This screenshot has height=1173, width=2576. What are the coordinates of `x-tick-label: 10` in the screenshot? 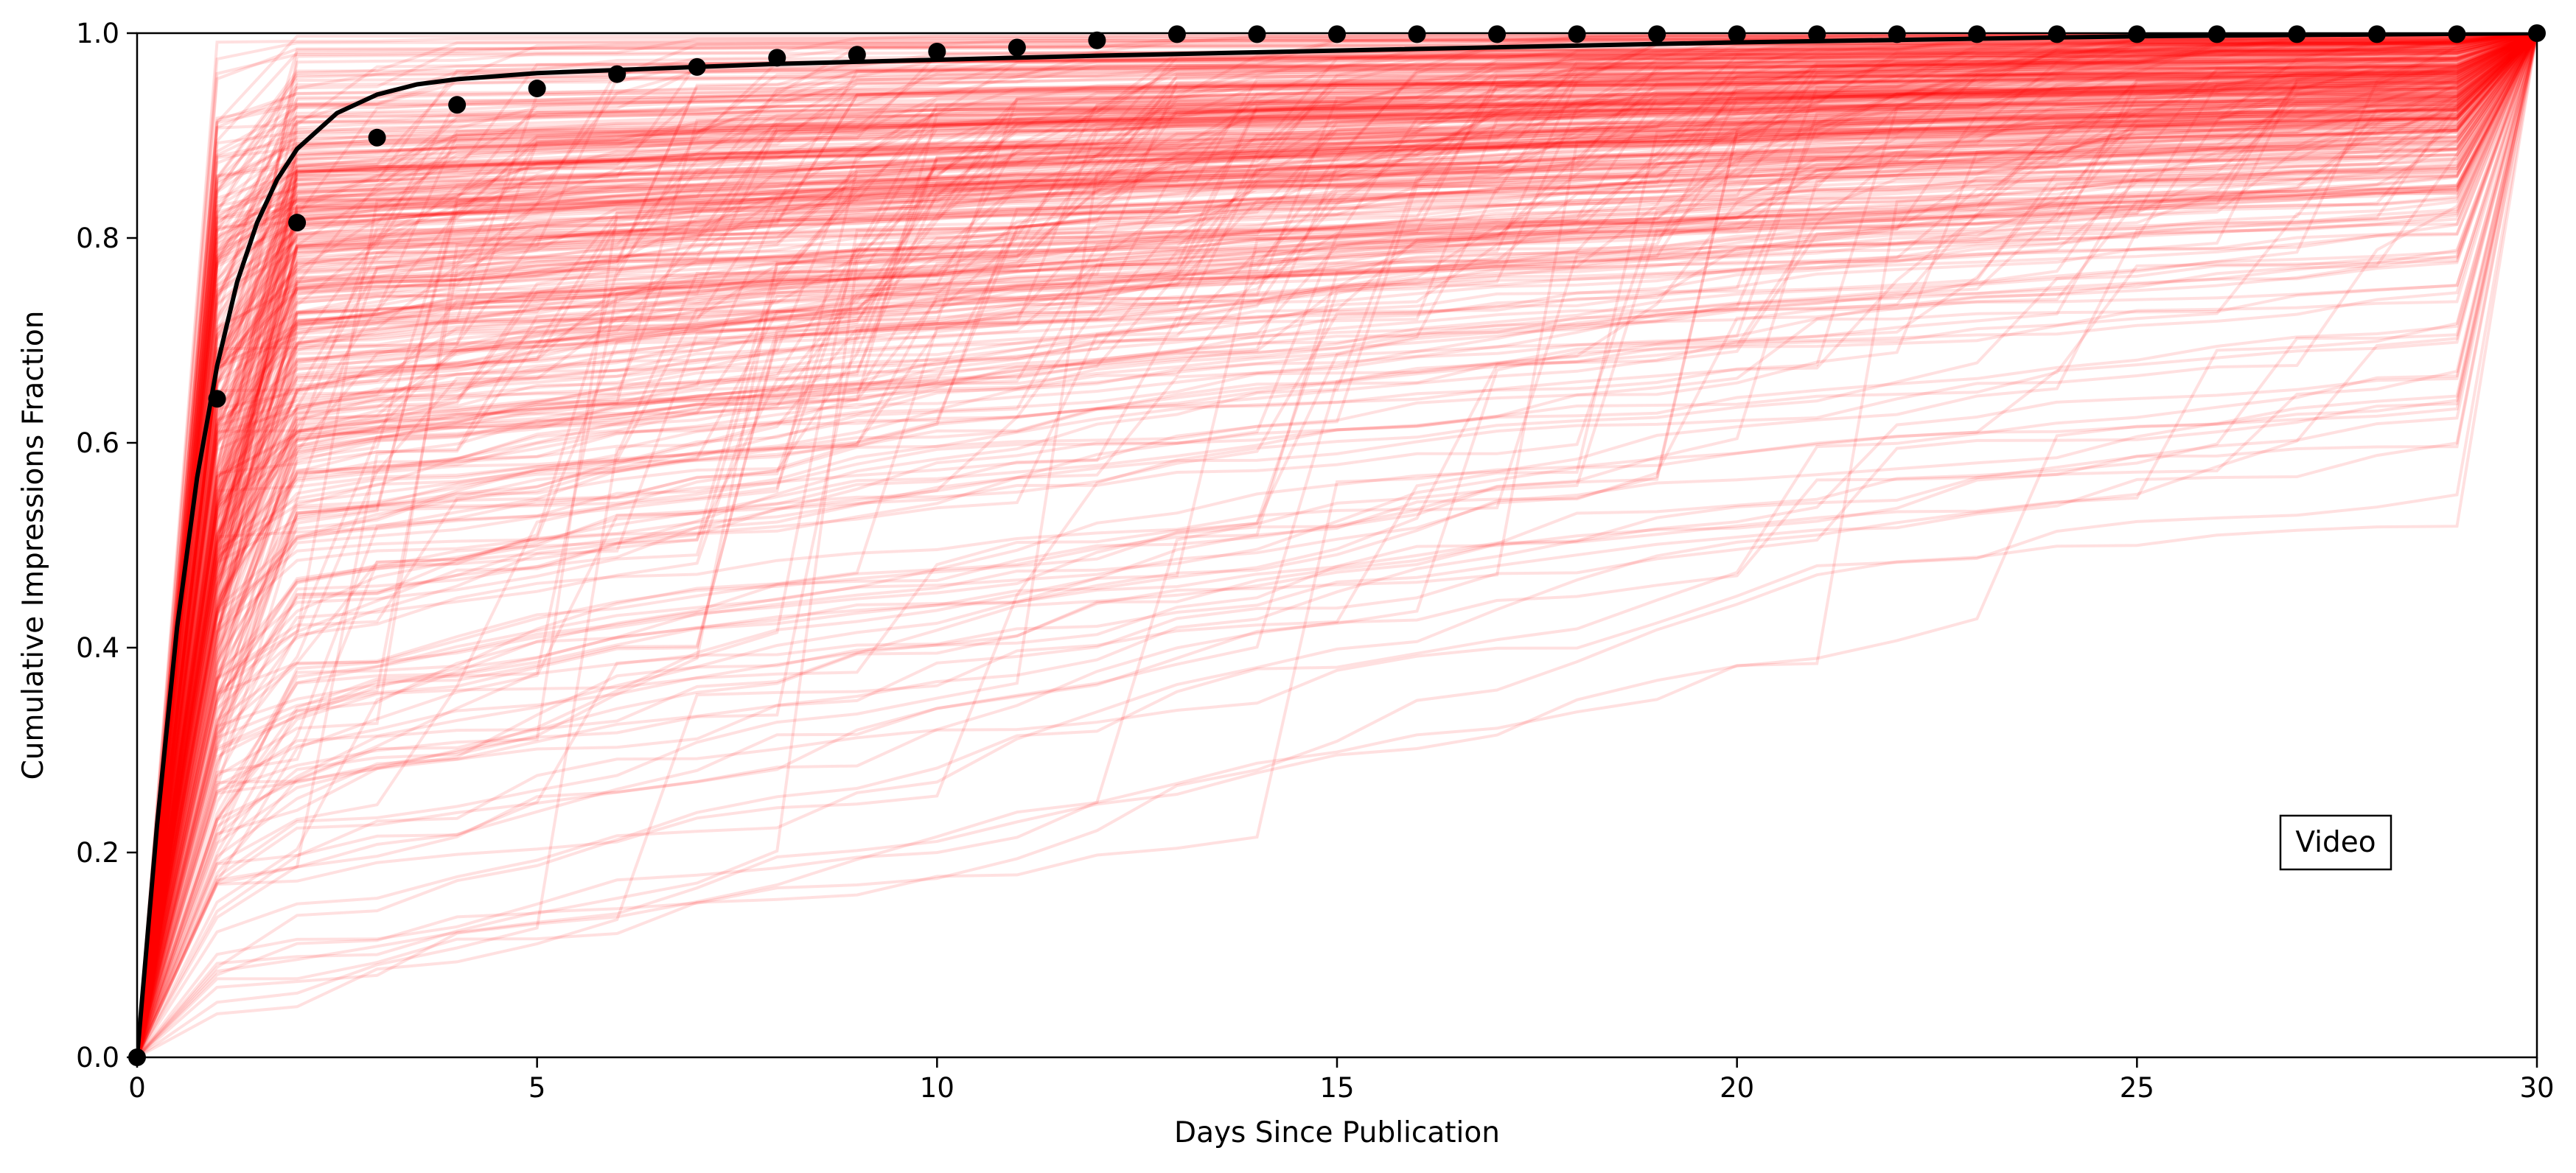 It's located at (937, 1088).